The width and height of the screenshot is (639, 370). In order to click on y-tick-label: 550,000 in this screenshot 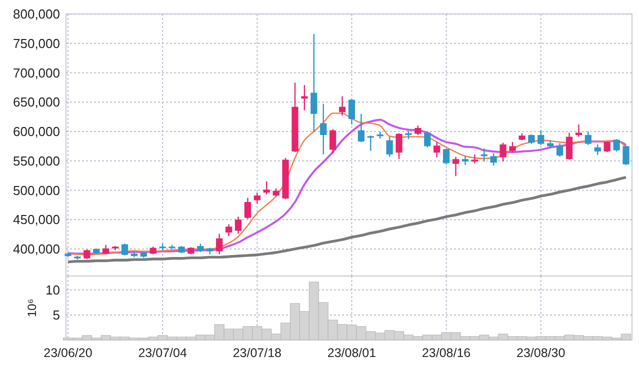, I will do `click(36, 160)`.